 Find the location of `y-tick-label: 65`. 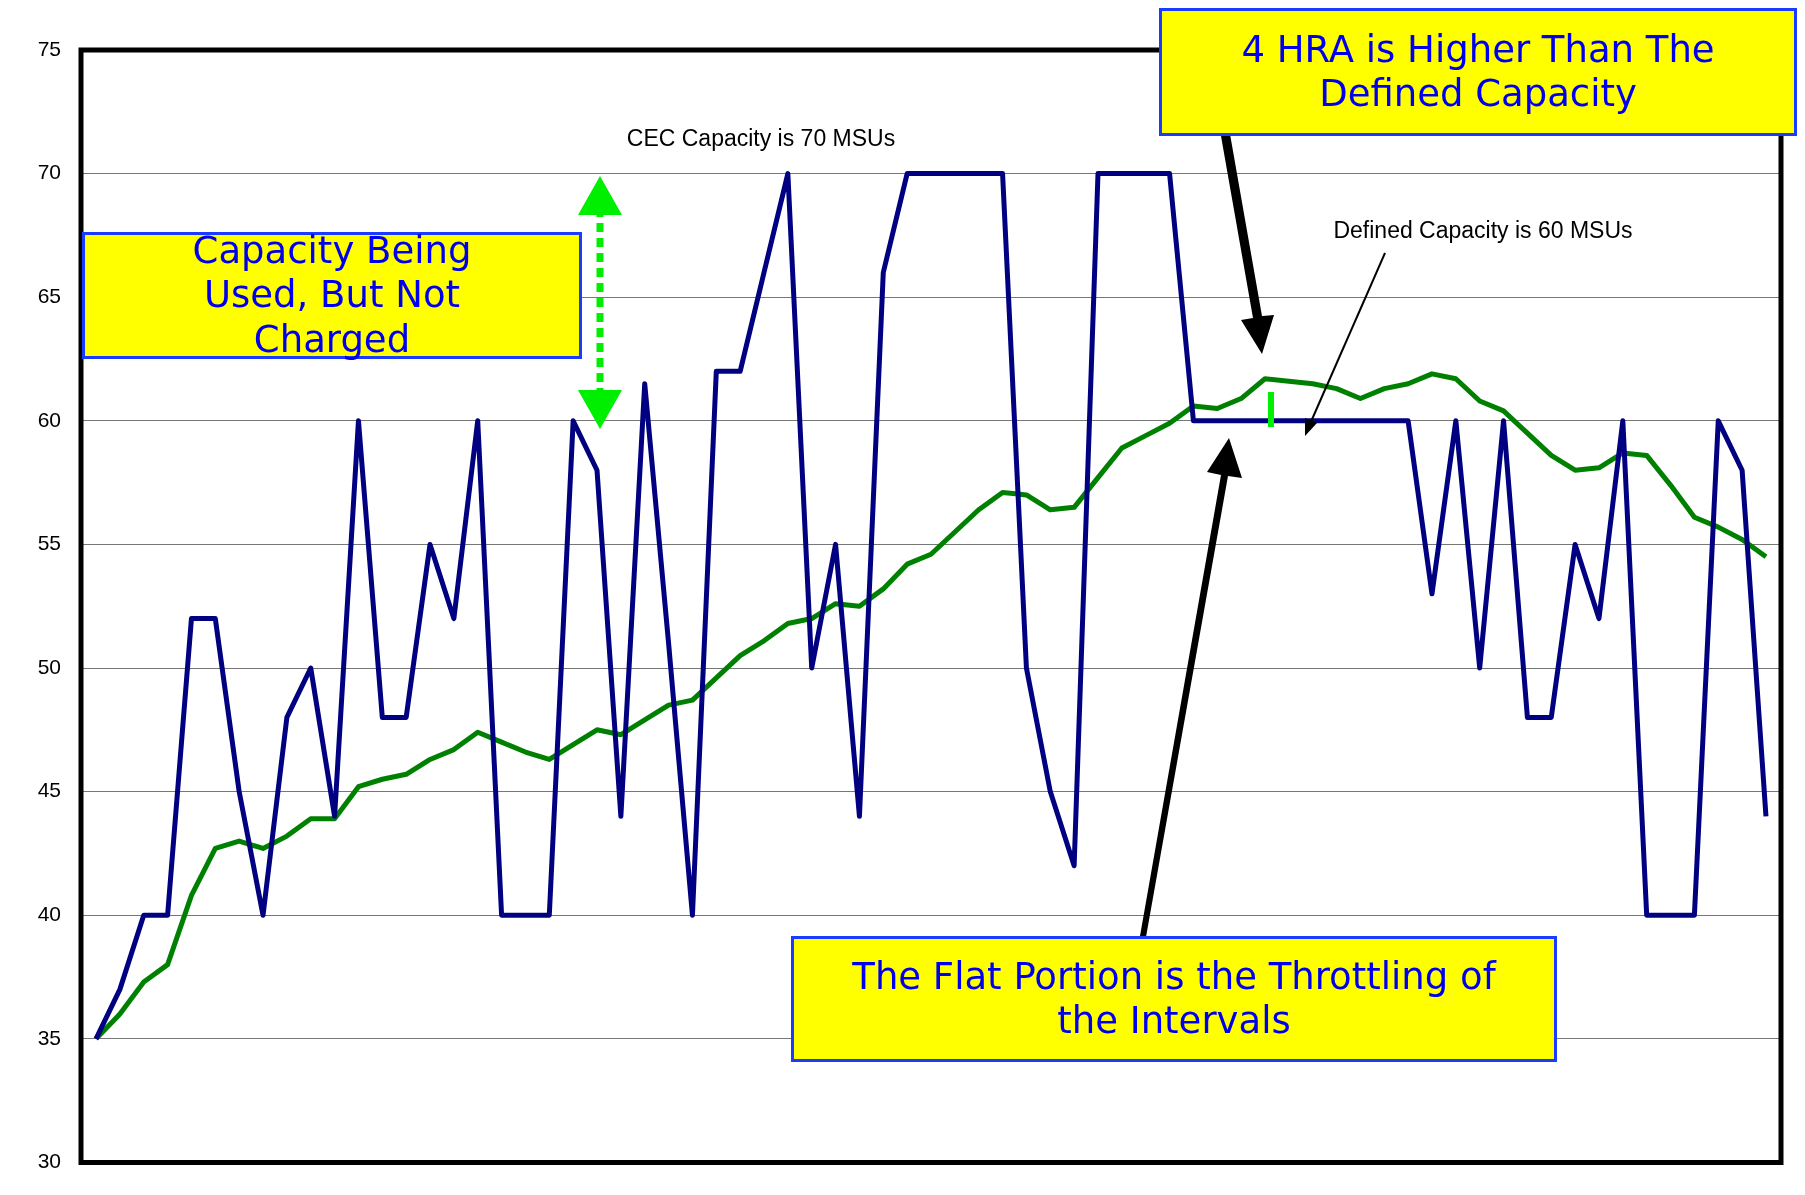

y-tick-label: 65 is located at coordinates (49, 295).